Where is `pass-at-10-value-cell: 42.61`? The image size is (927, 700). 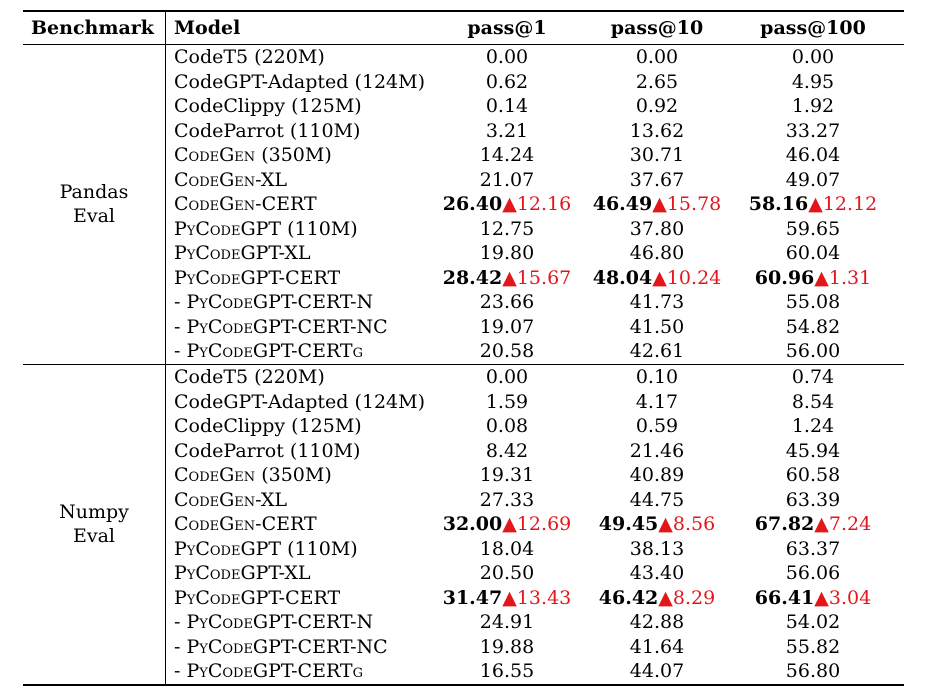 pass-at-10-value-cell: 42.61 is located at coordinates (657, 351).